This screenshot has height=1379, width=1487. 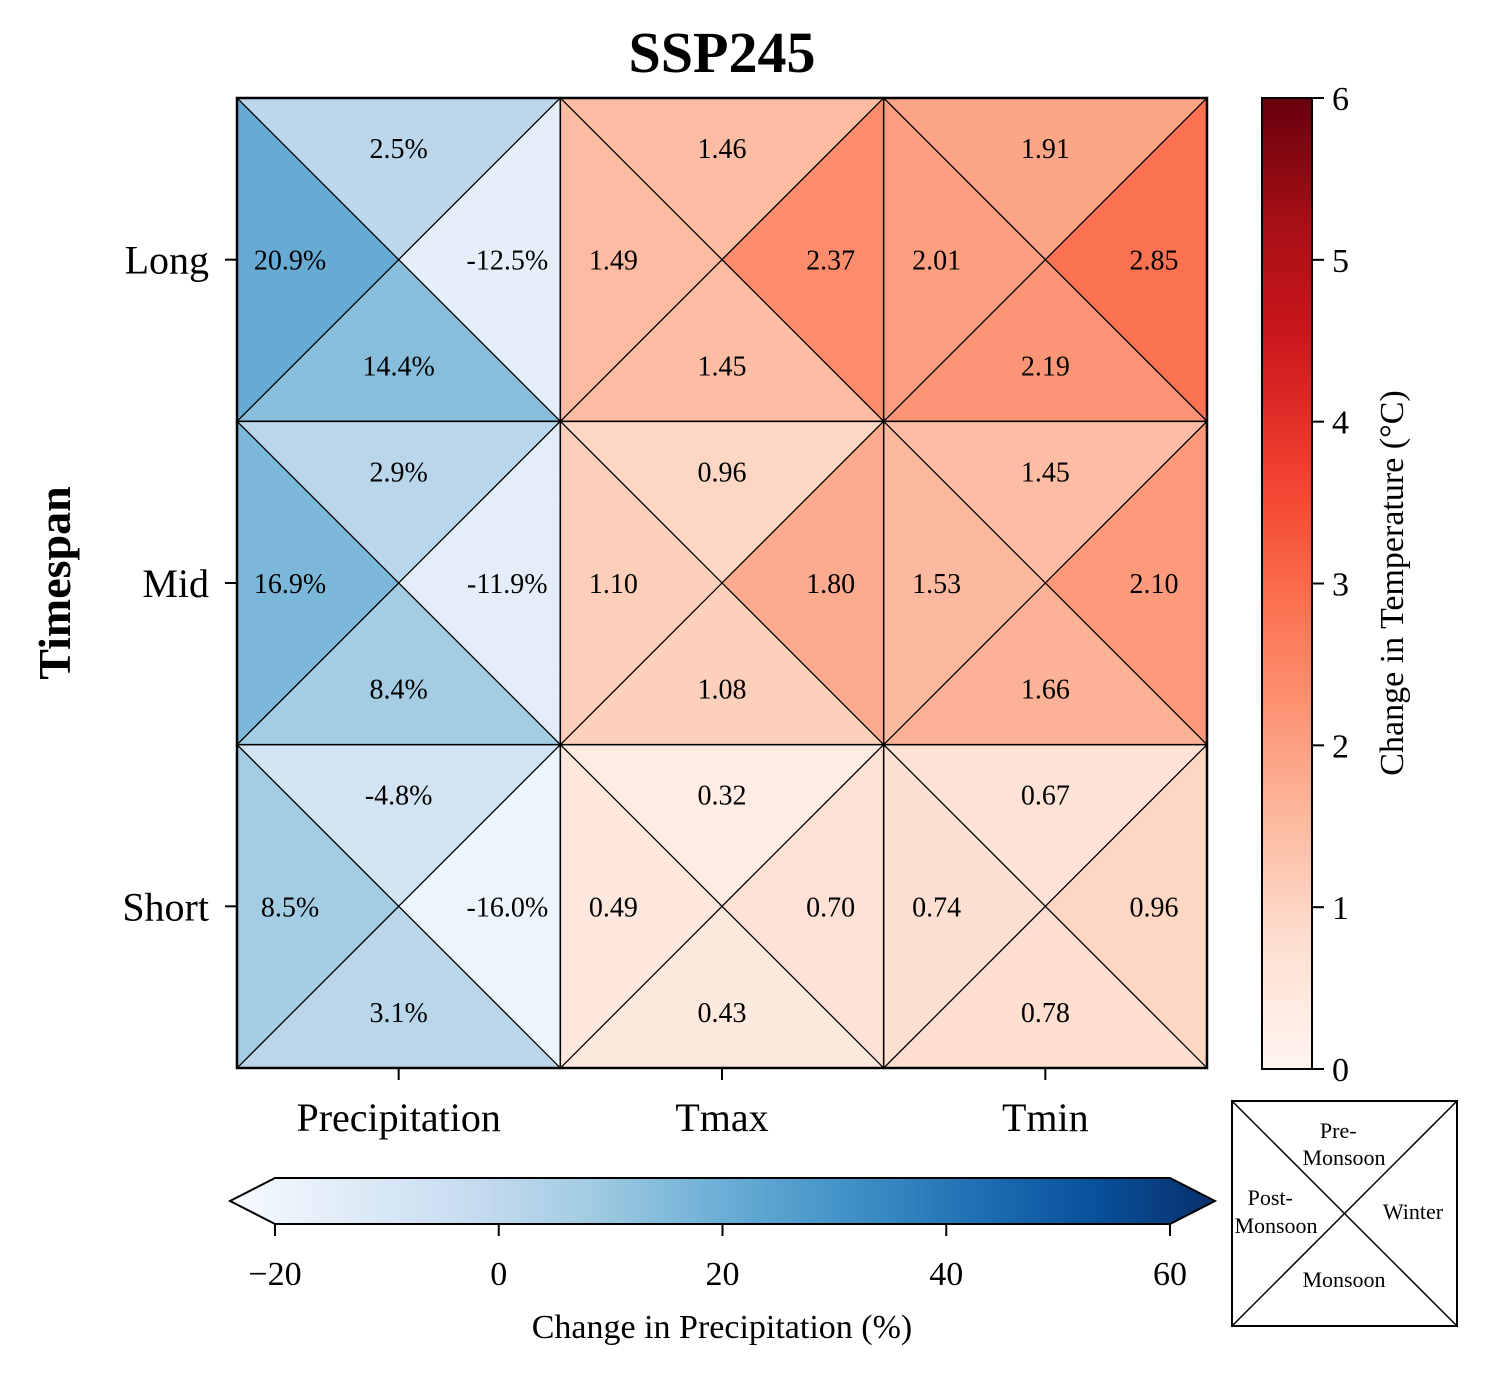 What do you see at coordinates (398, 1117) in the screenshot?
I see `x-tick-label: Precipitation` at bounding box center [398, 1117].